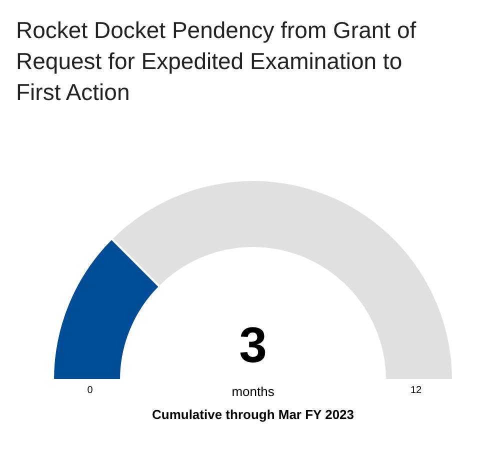  Describe the element at coordinates (253, 345) in the screenshot. I see `text: 3` at that location.